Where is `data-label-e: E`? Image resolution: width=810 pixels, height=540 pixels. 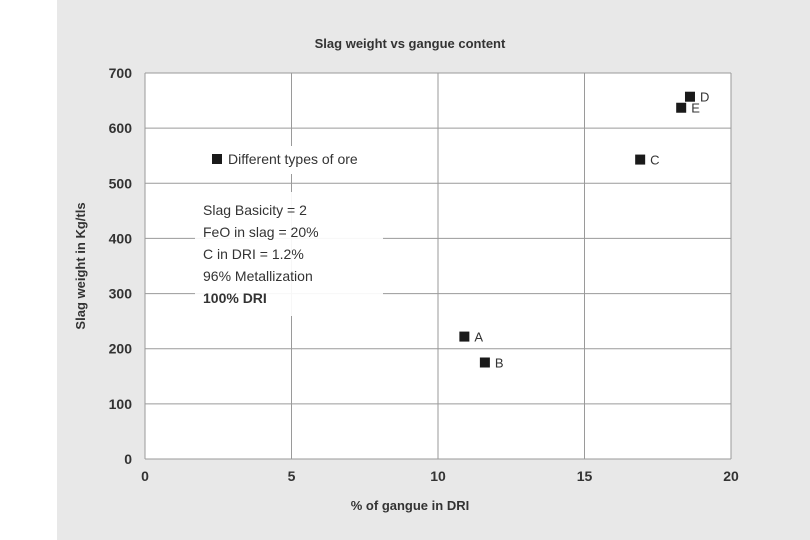
data-label-e: E is located at coordinates (695, 108).